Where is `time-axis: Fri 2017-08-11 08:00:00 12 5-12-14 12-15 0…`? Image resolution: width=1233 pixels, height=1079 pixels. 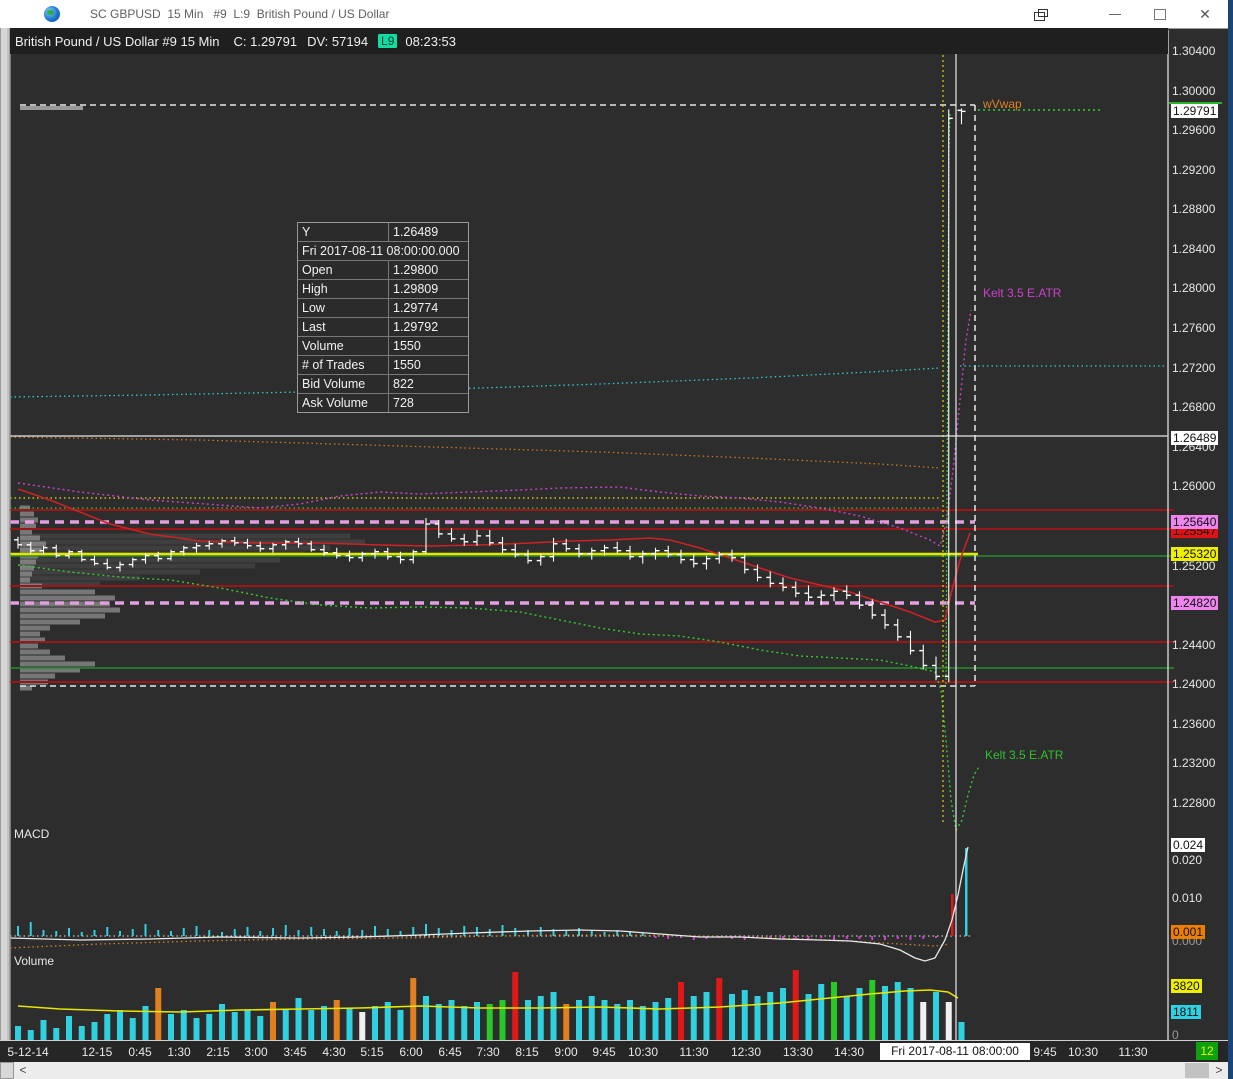 time-axis: Fri 2017-08-11 08:00:00 12 5-12-14 12-15 0… is located at coordinates (614, 1051).